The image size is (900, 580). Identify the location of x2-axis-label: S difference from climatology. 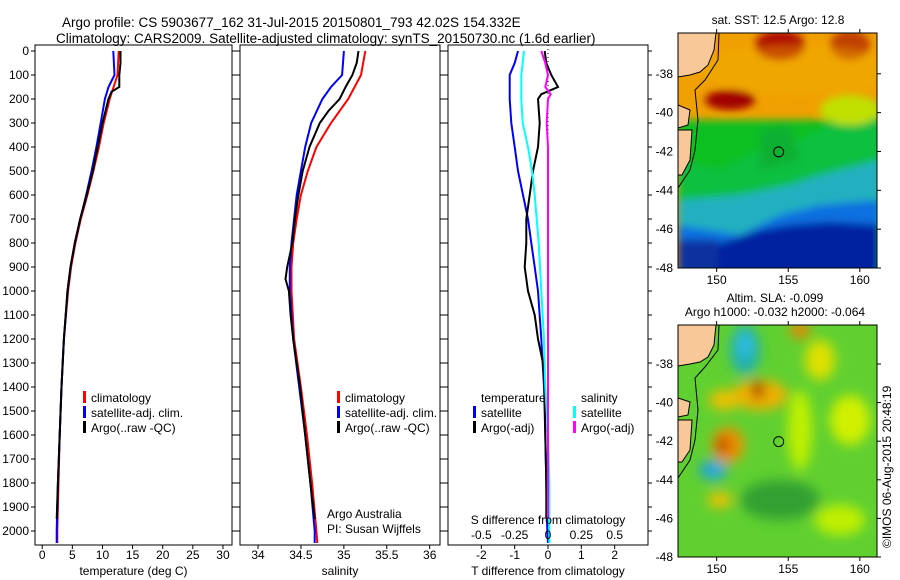
(548, 520).